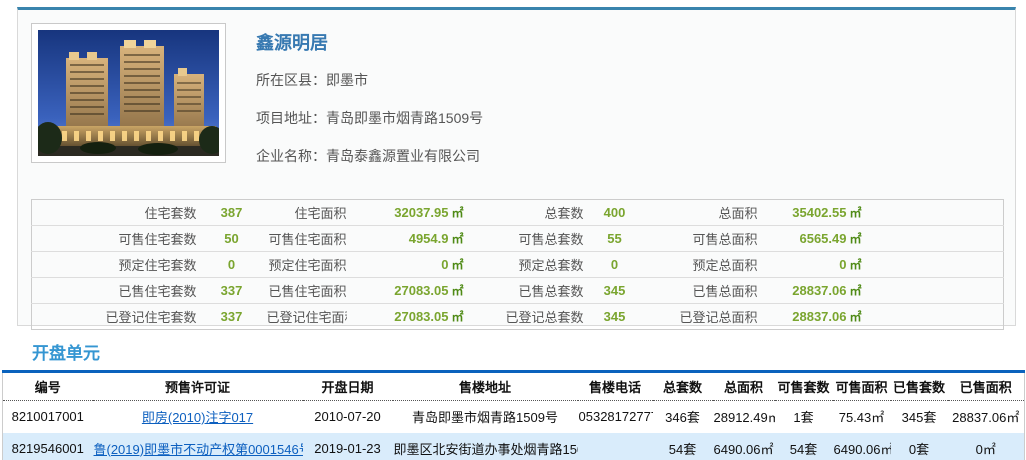 Image resolution: width=1026 pixels, height=460 pixels. I want to click on address-label: 项目地址：, so click(291, 118).